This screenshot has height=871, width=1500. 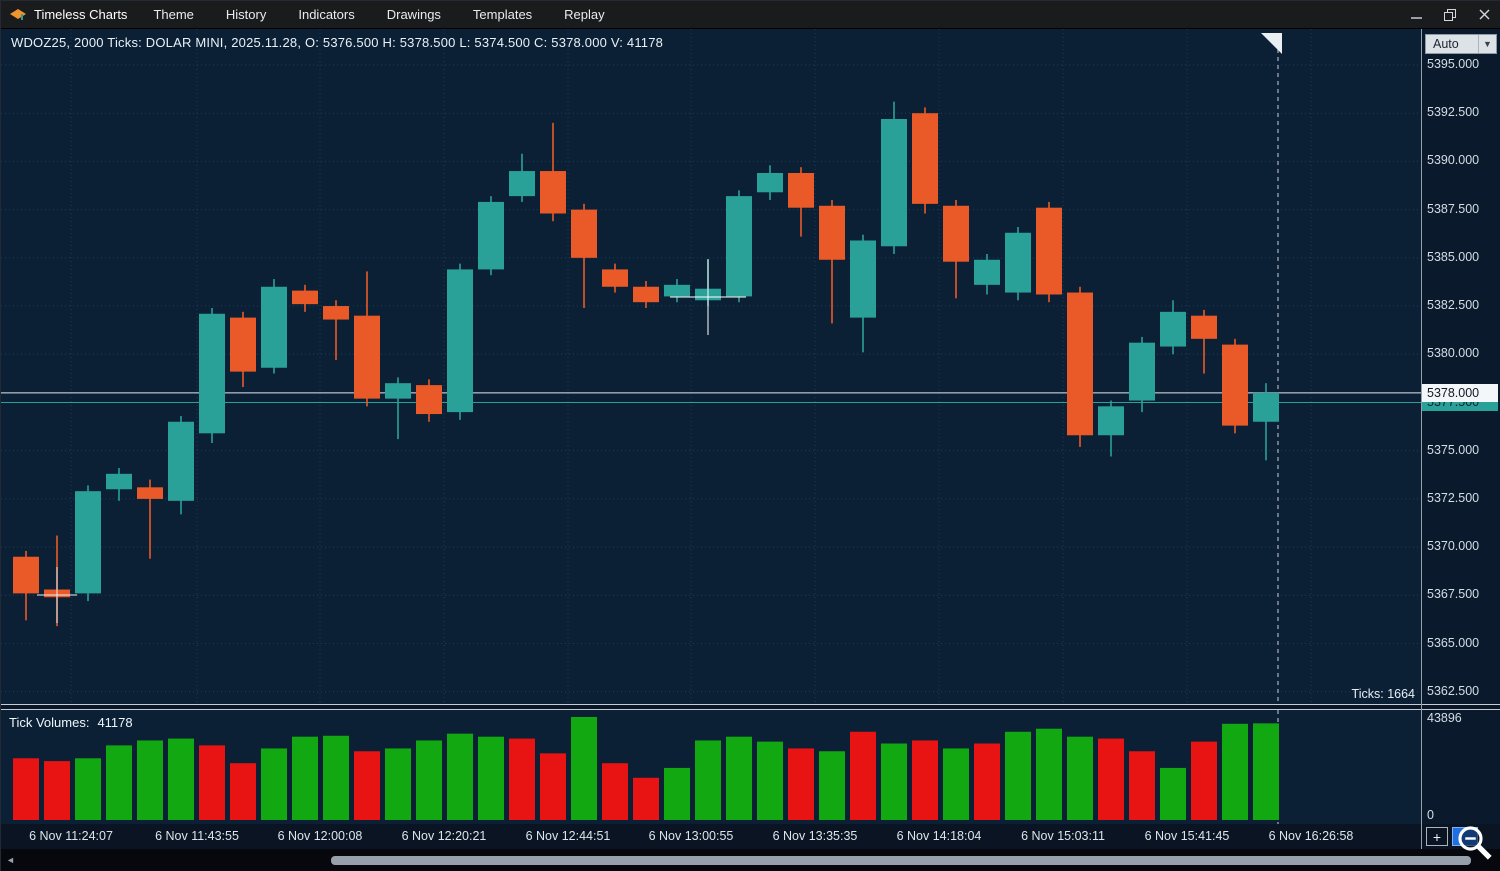 I want to click on pointer-marker, so click(x=1271, y=43).